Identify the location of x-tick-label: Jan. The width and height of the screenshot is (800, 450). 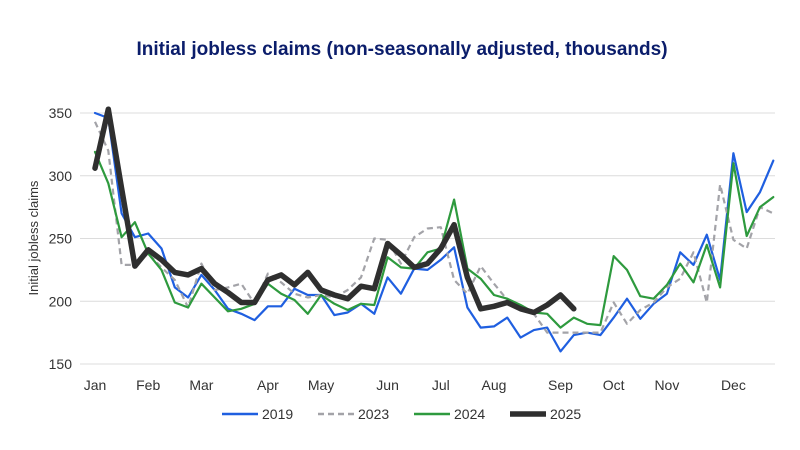
(95, 385).